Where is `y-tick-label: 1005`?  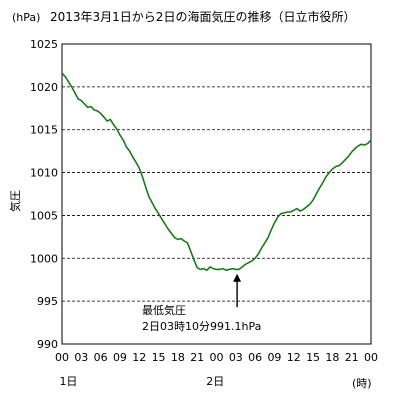
y-tick-label: 1005 is located at coordinates (44, 215).